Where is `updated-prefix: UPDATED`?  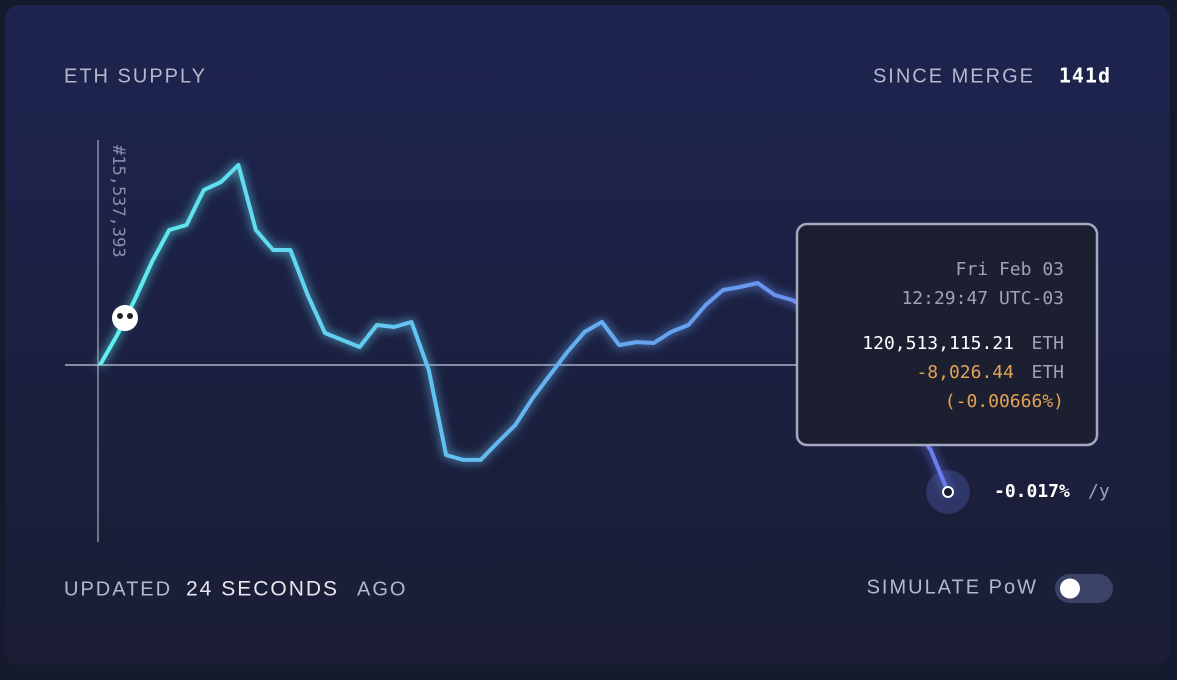 updated-prefix: UPDATED is located at coordinates (118, 589).